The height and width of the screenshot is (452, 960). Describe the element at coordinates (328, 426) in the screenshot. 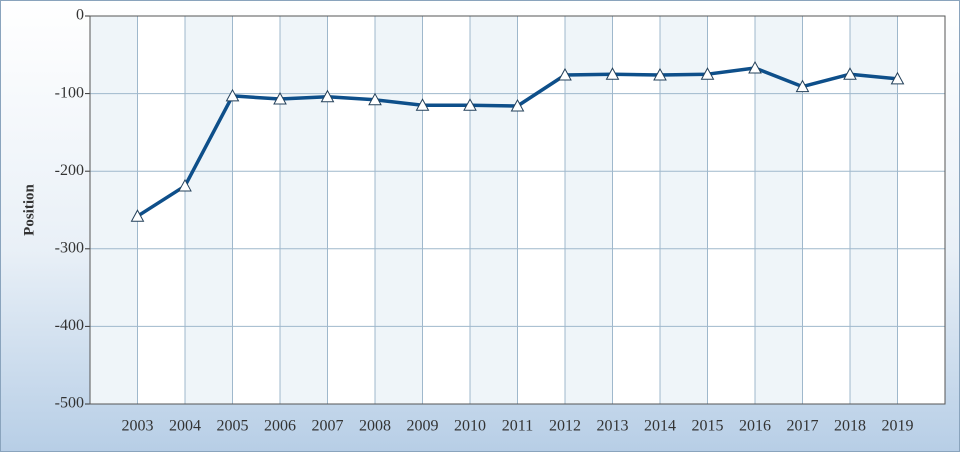

I see `x-tick-label: 2007` at that location.